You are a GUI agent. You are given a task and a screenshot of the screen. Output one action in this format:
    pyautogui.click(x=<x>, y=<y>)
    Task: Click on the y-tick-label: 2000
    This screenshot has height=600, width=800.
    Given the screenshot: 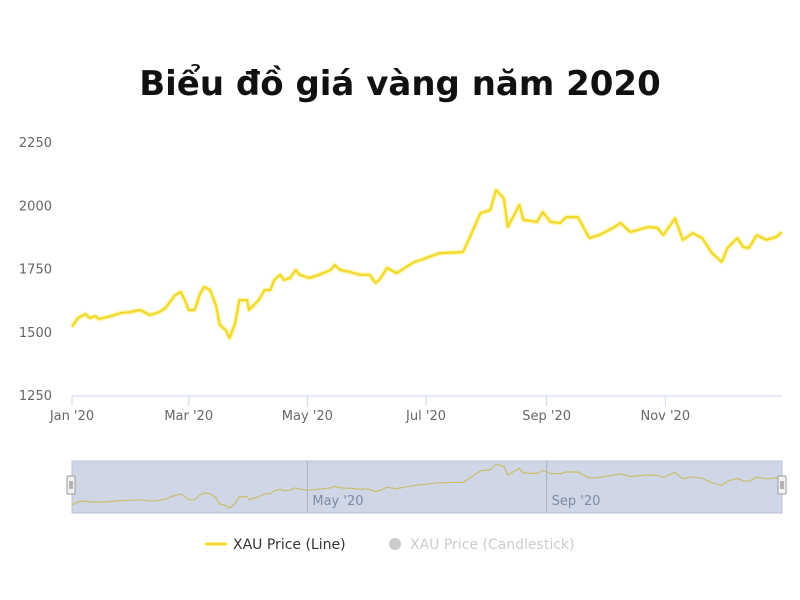 What is the action you would take?
    pyautogui.click(x=35, y=206)
    